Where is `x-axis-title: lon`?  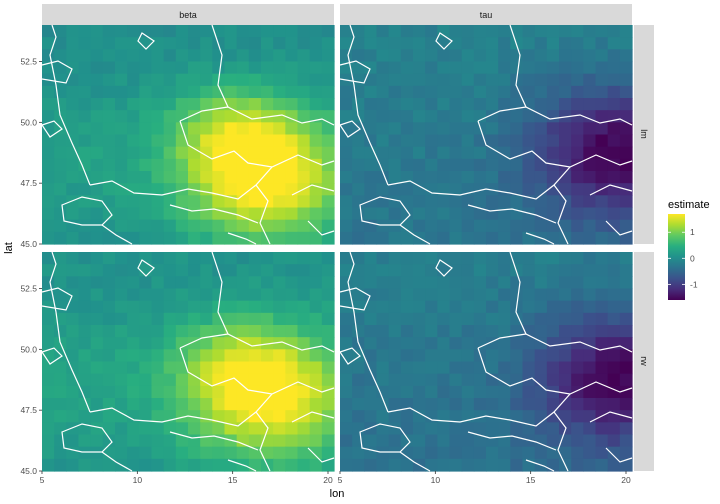
x-axis-title: lon is located at coordinates (337, 494).